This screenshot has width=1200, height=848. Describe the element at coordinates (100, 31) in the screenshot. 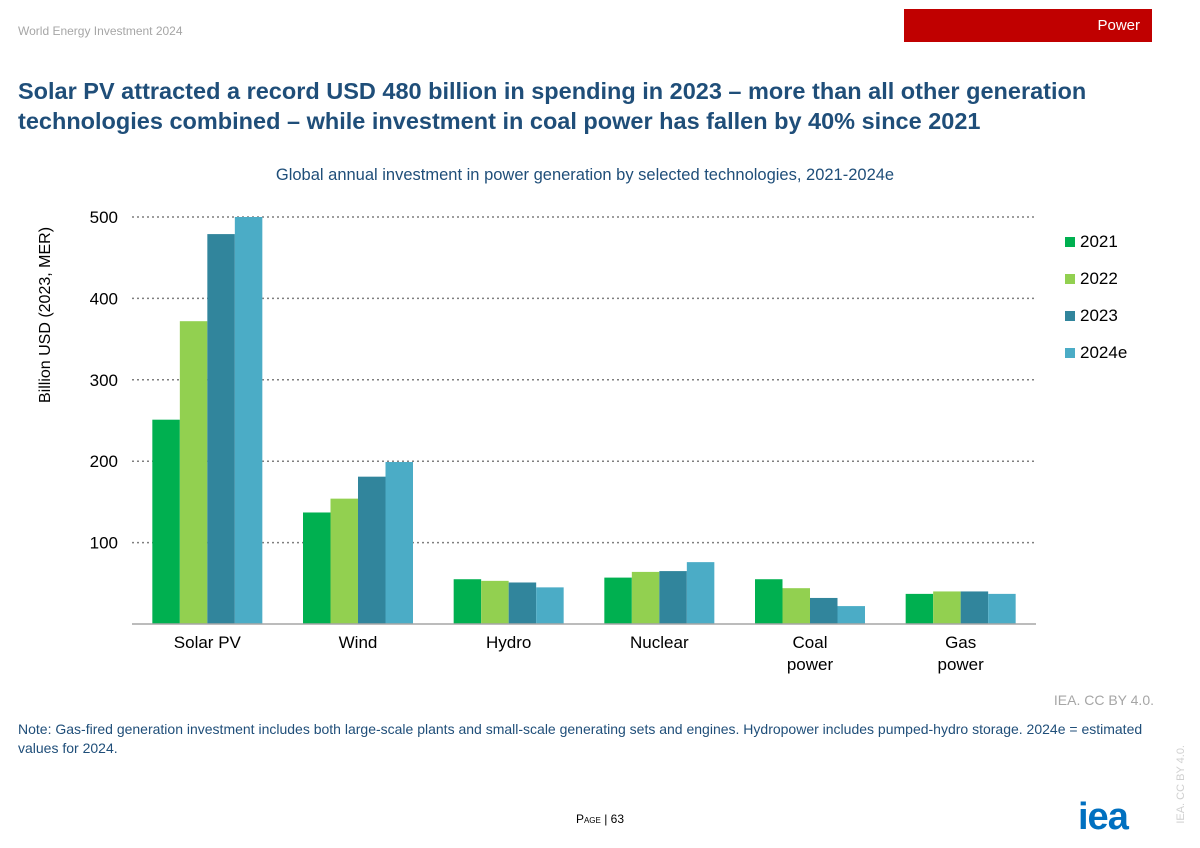

I see `report-title: World Energy Investment 2024` at that location.